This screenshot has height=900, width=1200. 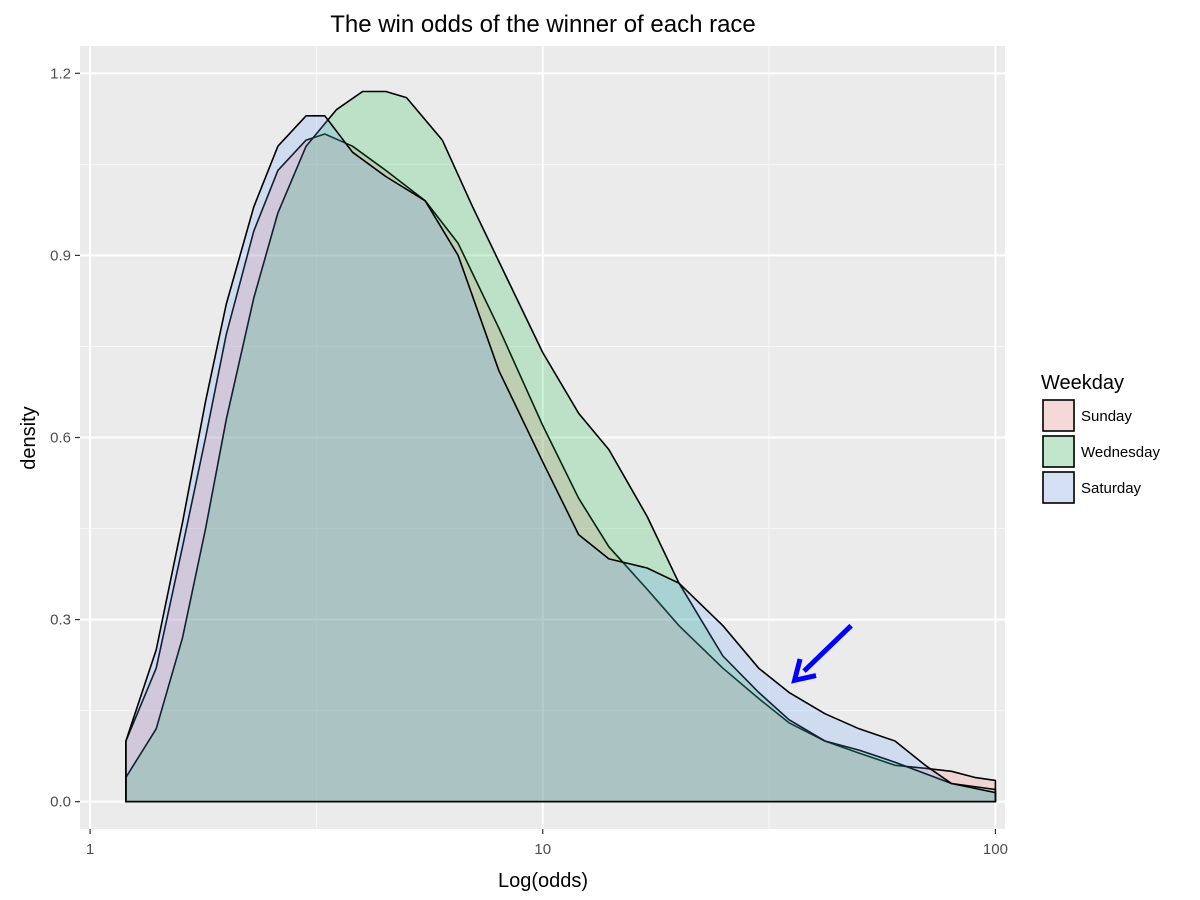 I want to click on legend-key-sunday, so click(x=1058, y=415).